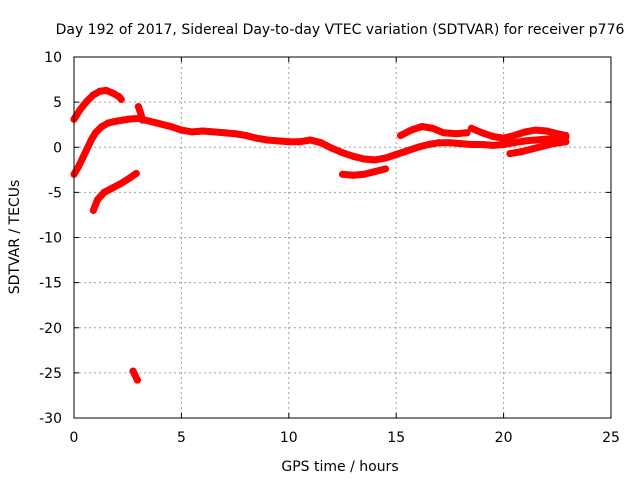 The width and height of the screenshot is (640, 480). Describe the element at coordinates (50, 374) in the screenshot. I see `y-tick-label: -25` at that location.